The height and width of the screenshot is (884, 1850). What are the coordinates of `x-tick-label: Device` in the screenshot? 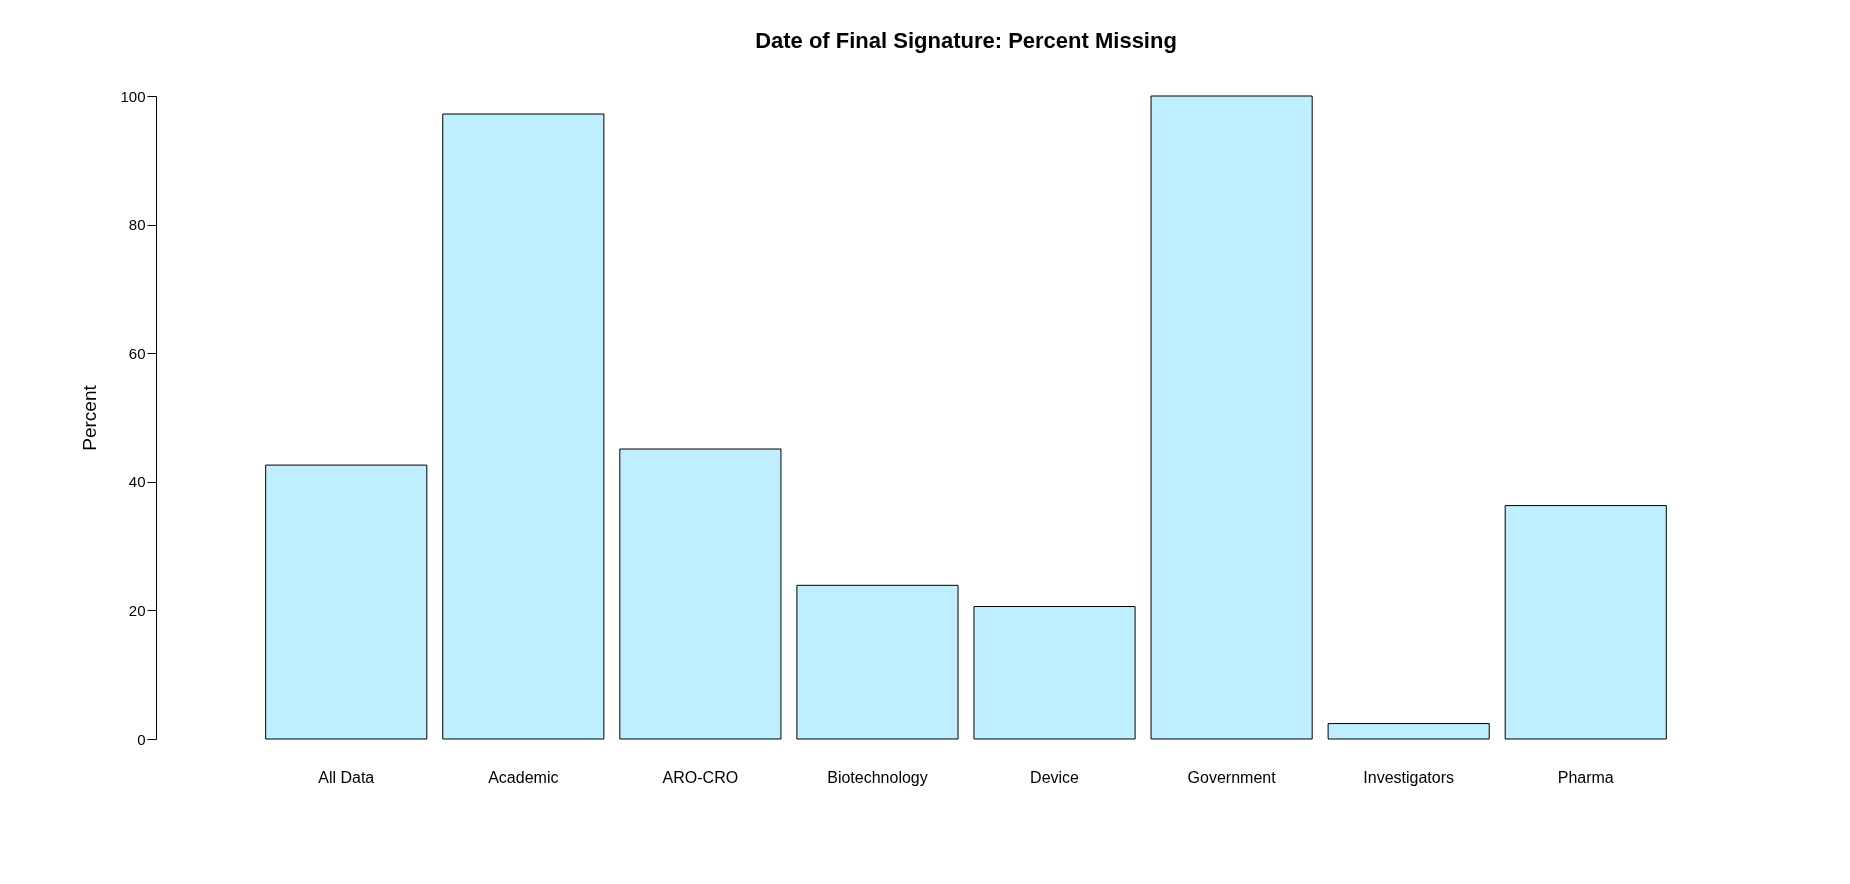 It's located at (1055, 777).